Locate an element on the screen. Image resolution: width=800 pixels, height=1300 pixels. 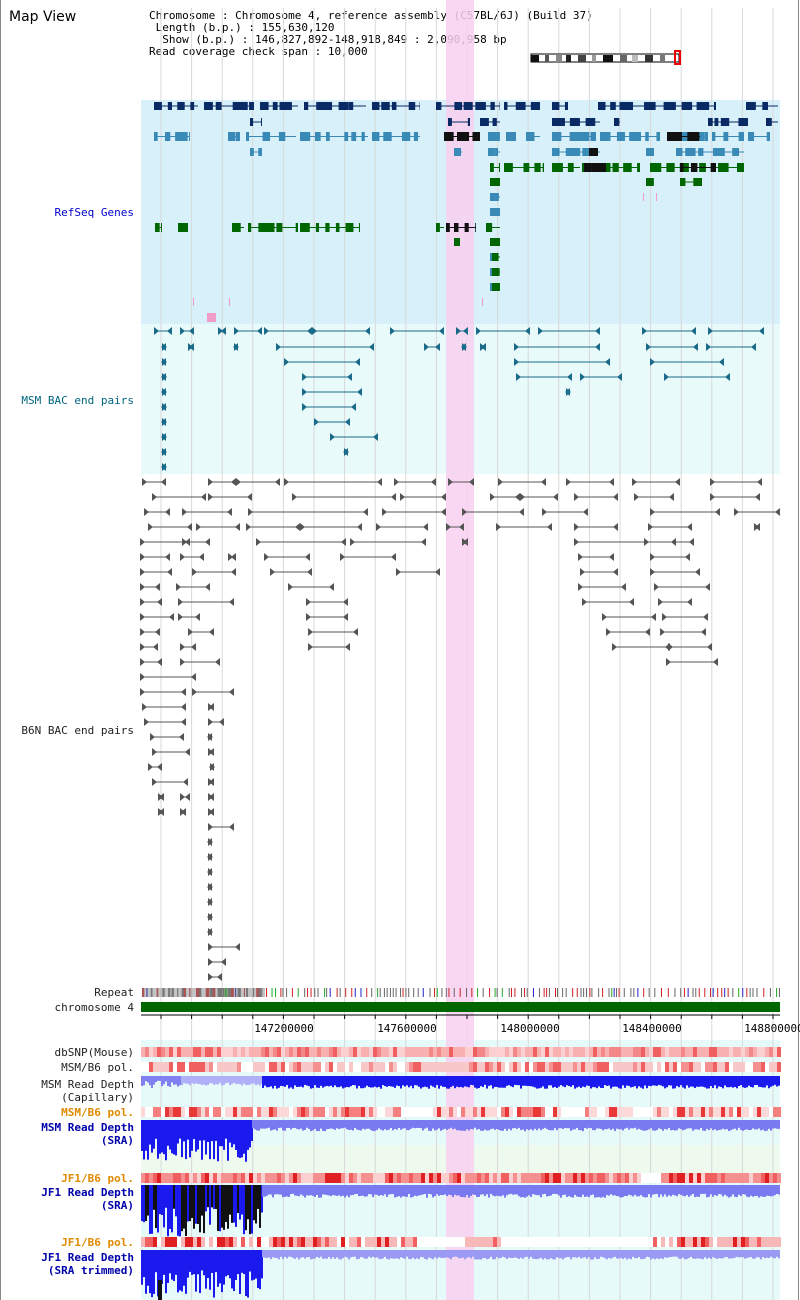
msm-bac-features is located at coordinates (459, 399).